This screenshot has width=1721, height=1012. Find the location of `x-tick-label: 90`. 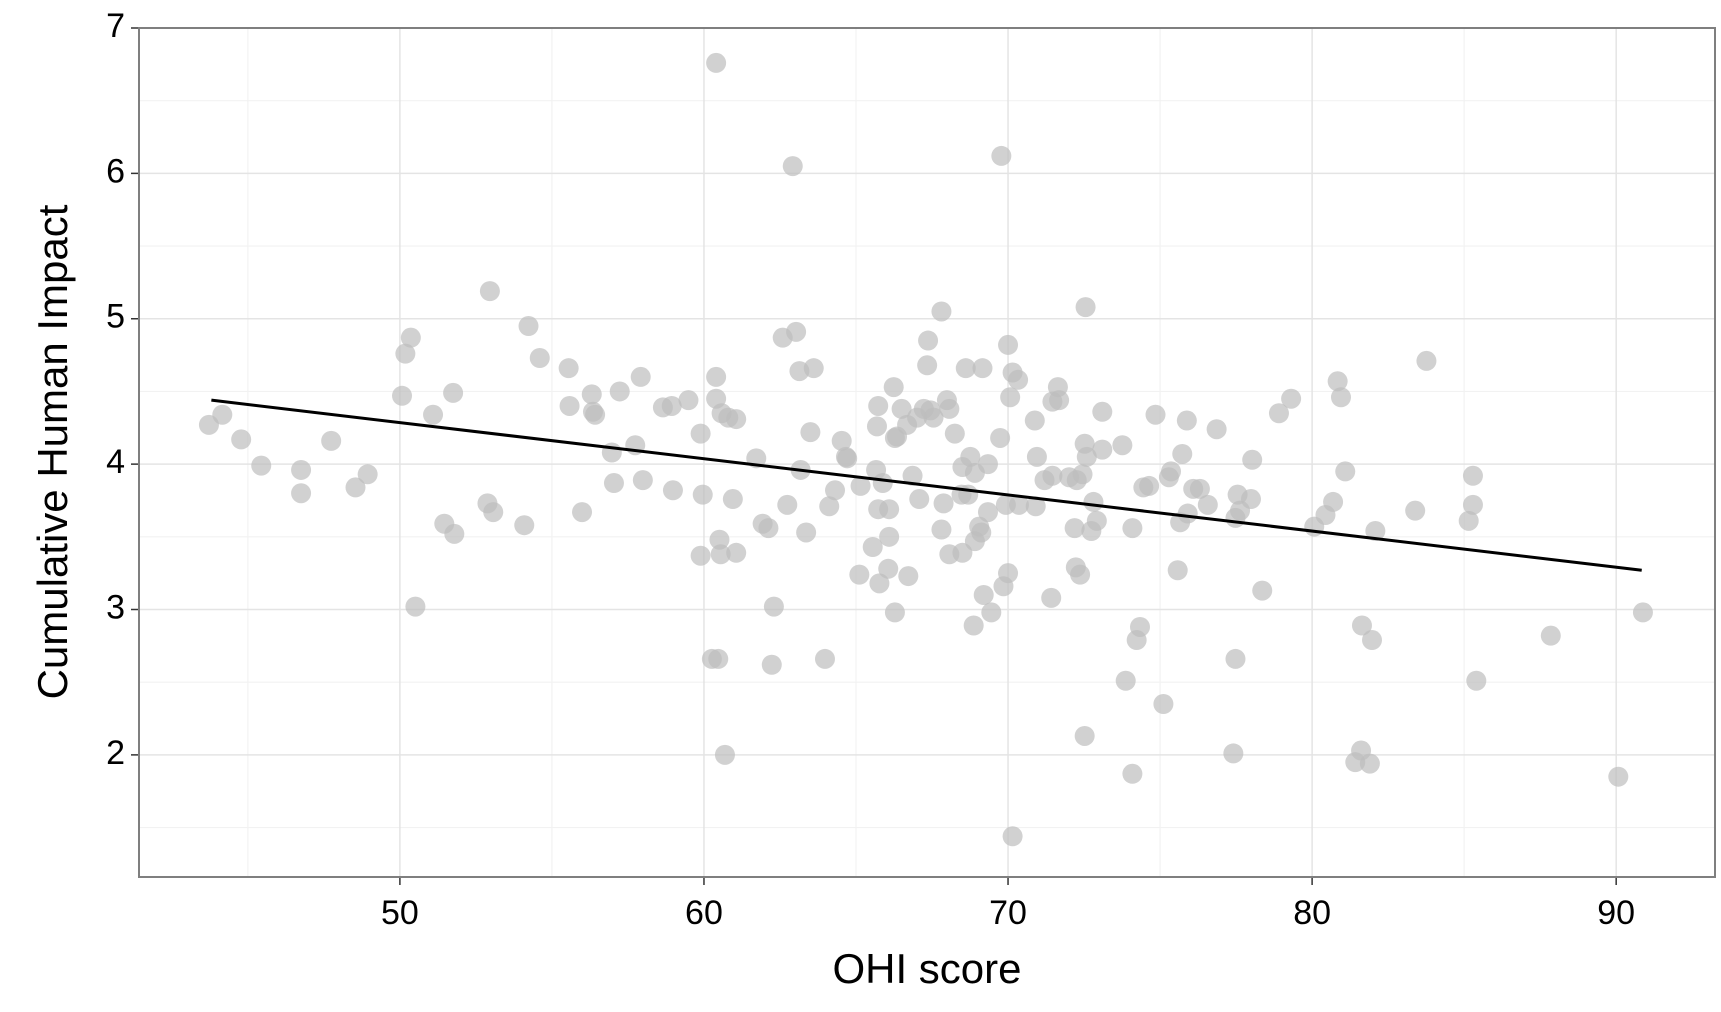

x-tick-label: 90 is located at coordinates (1616, 913).